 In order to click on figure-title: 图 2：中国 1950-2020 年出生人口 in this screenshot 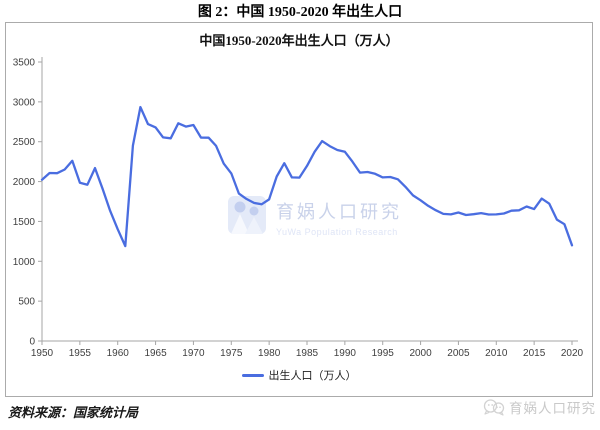, I will do `click(300, 12)`.